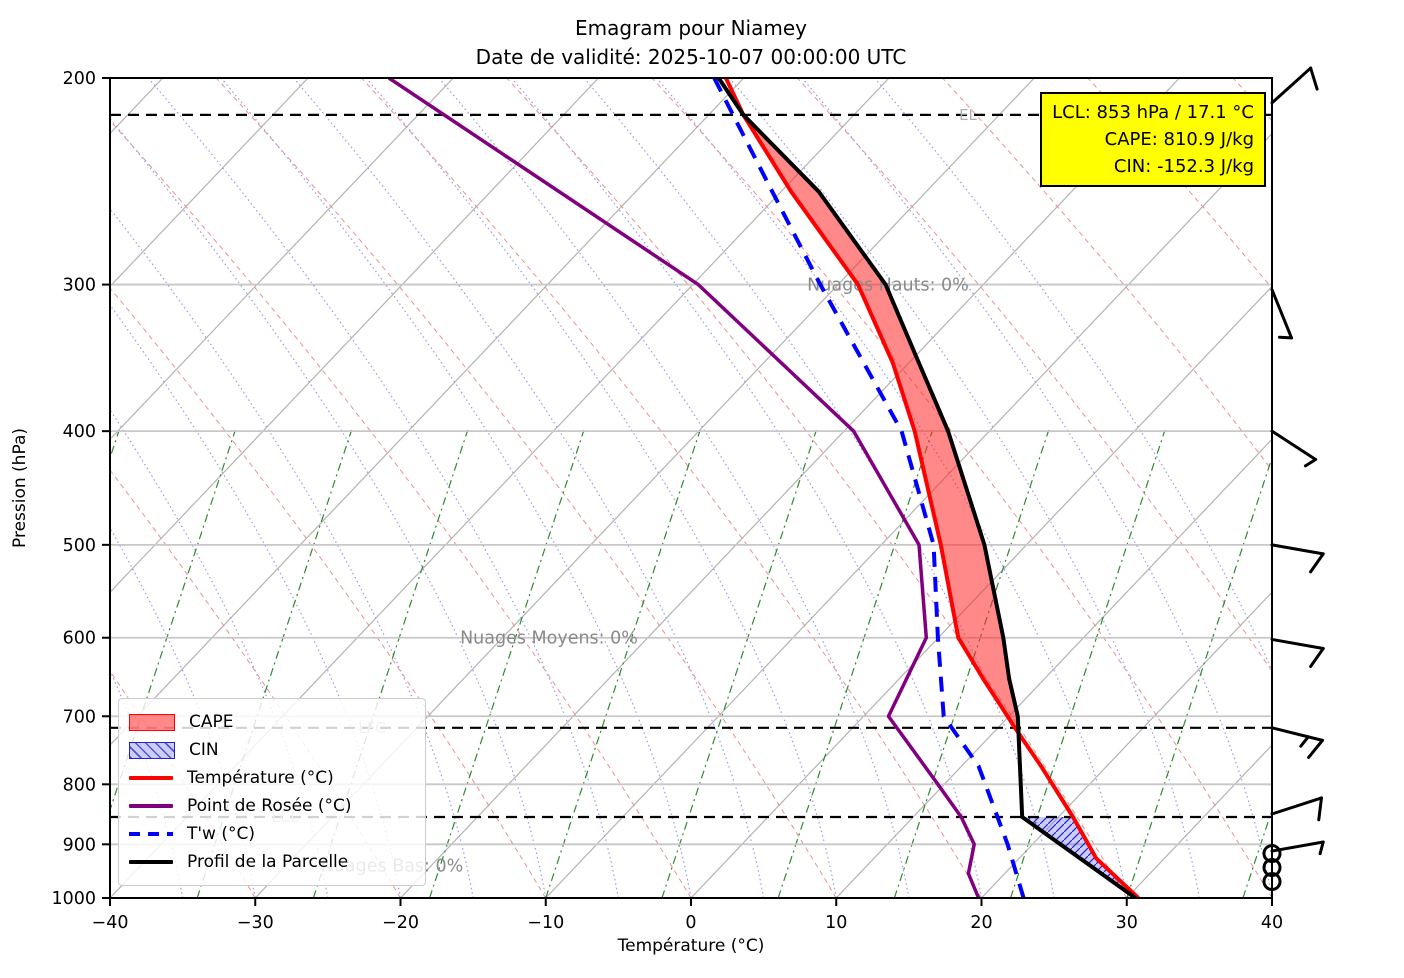 This screenshot has height=978, width=1404. What do you see at coordinates (79, 639) in the screenshot?
I see `y-tick-label: 600` at bounding box center [79, 639].